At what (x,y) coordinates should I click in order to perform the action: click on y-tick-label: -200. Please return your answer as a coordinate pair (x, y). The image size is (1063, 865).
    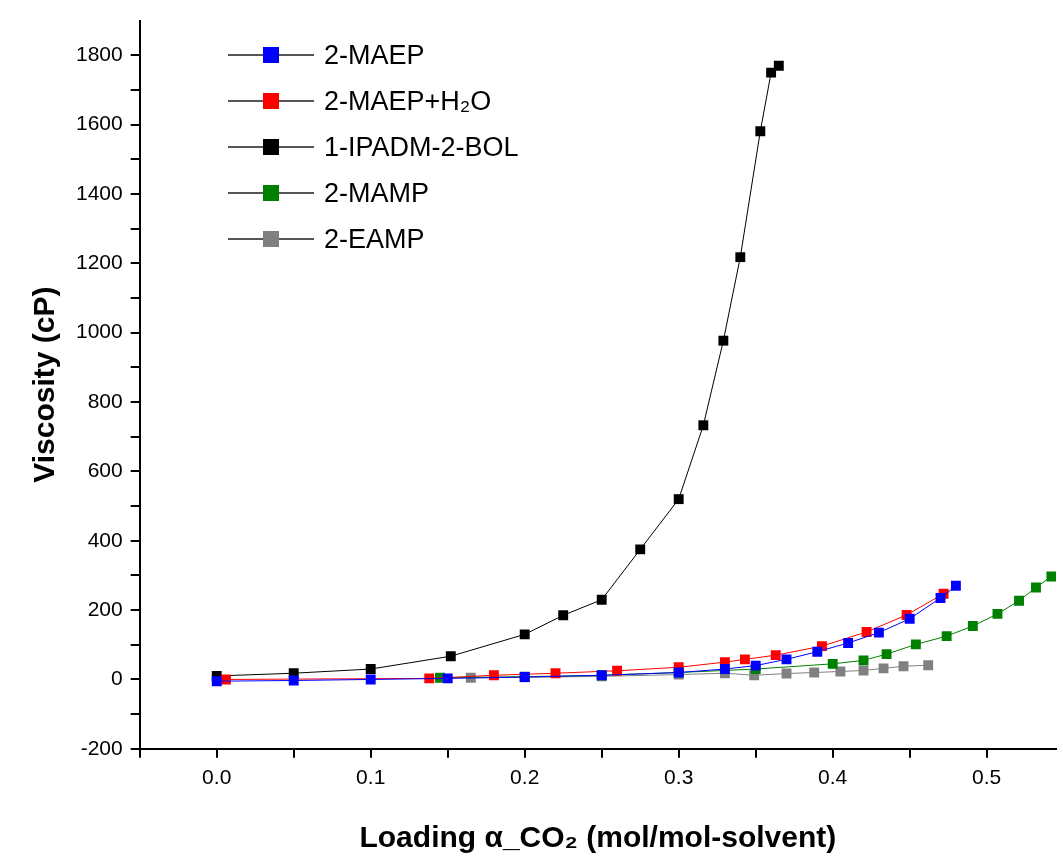
    Looking at the image, I should click on (101, 747).